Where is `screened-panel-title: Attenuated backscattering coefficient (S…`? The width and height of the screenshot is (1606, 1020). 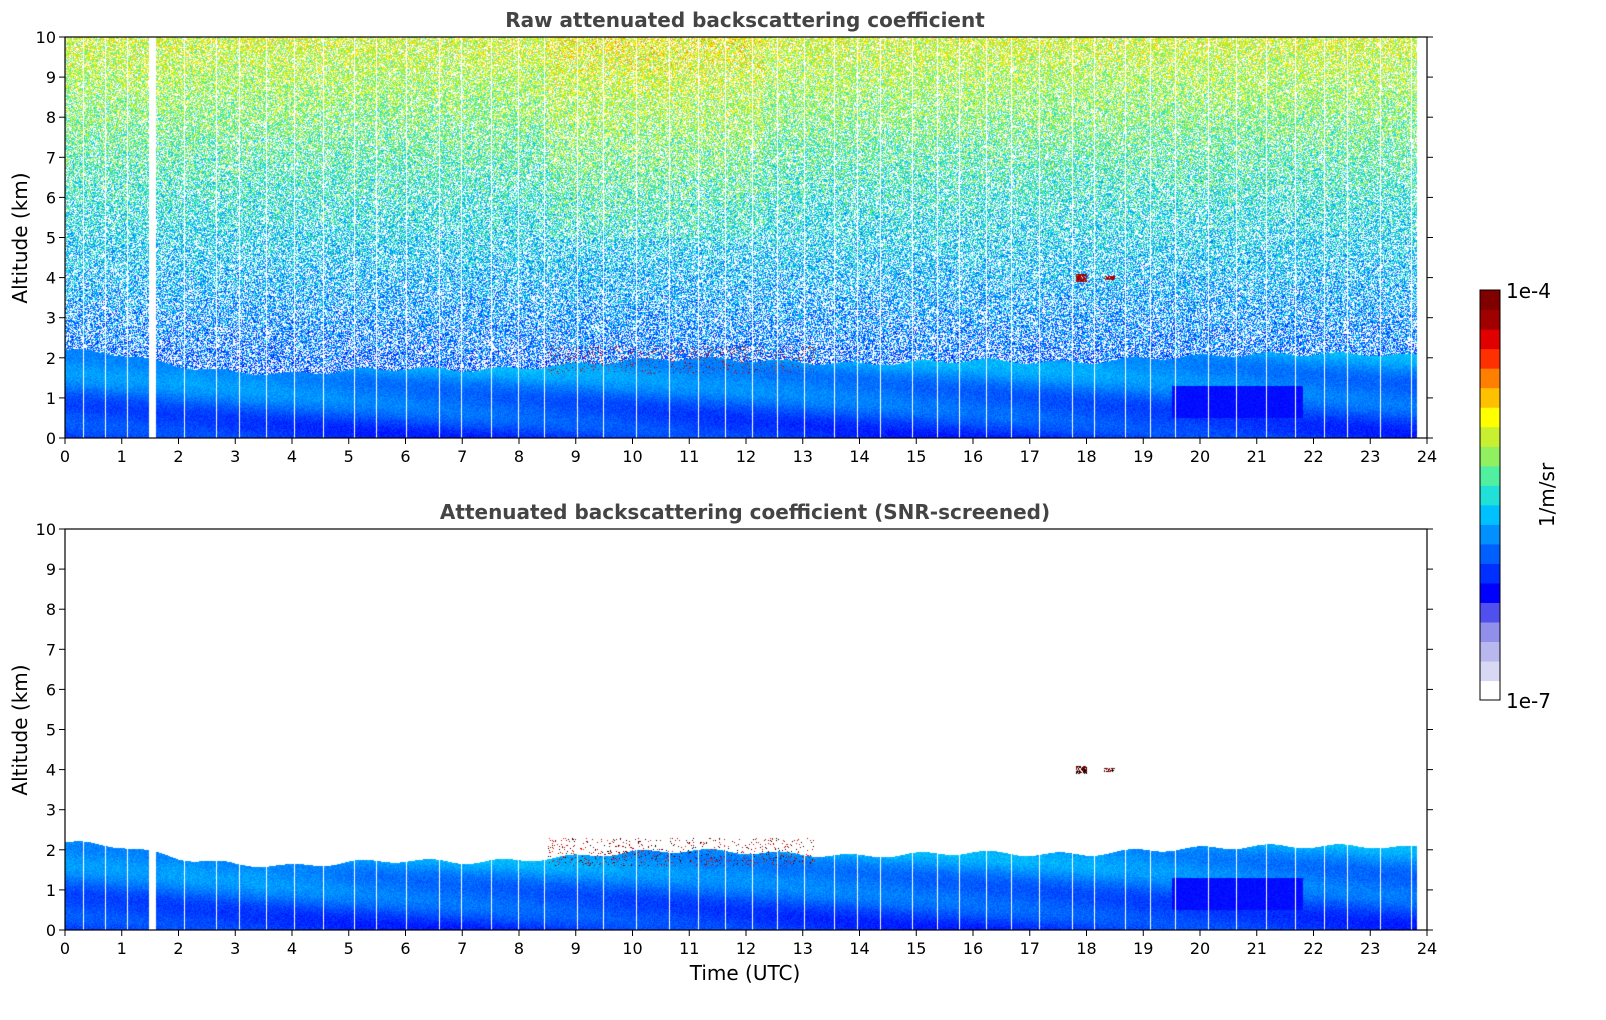 screened-panel-title: Attenuated backscattering coefficient (S… is located at coordinates (745, 512).